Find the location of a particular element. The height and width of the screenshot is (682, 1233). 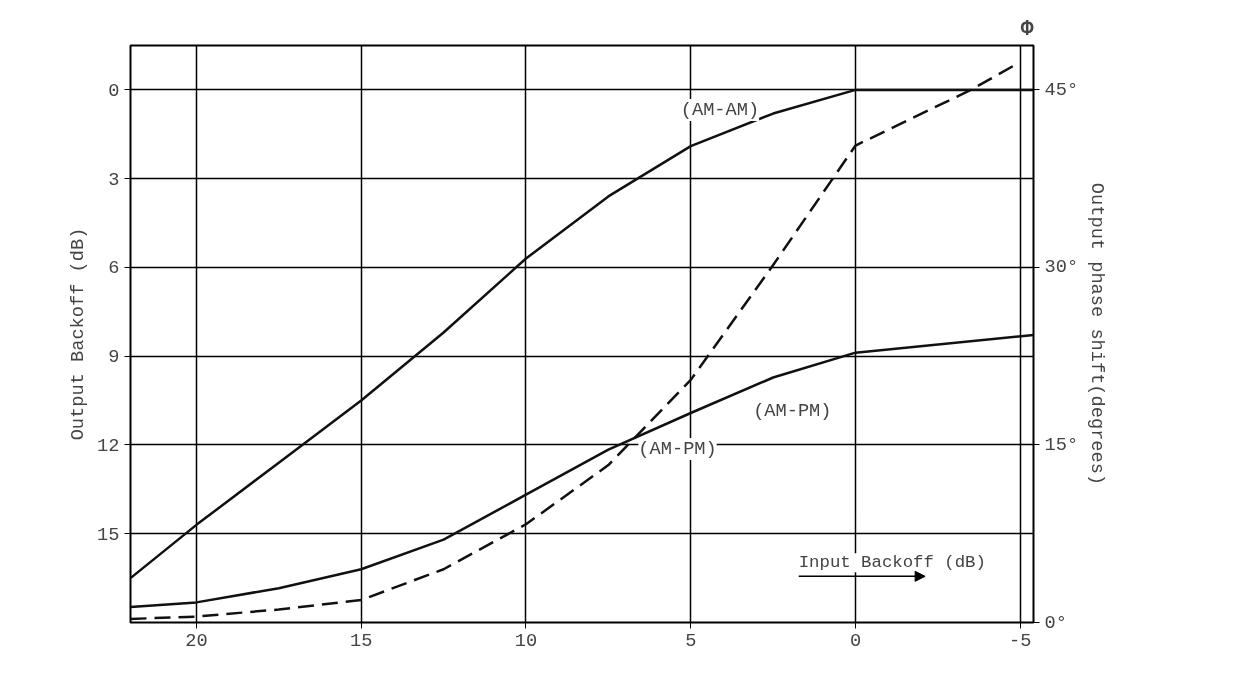

y2-tick-label: 45° is located at coordinates (1061, 89).